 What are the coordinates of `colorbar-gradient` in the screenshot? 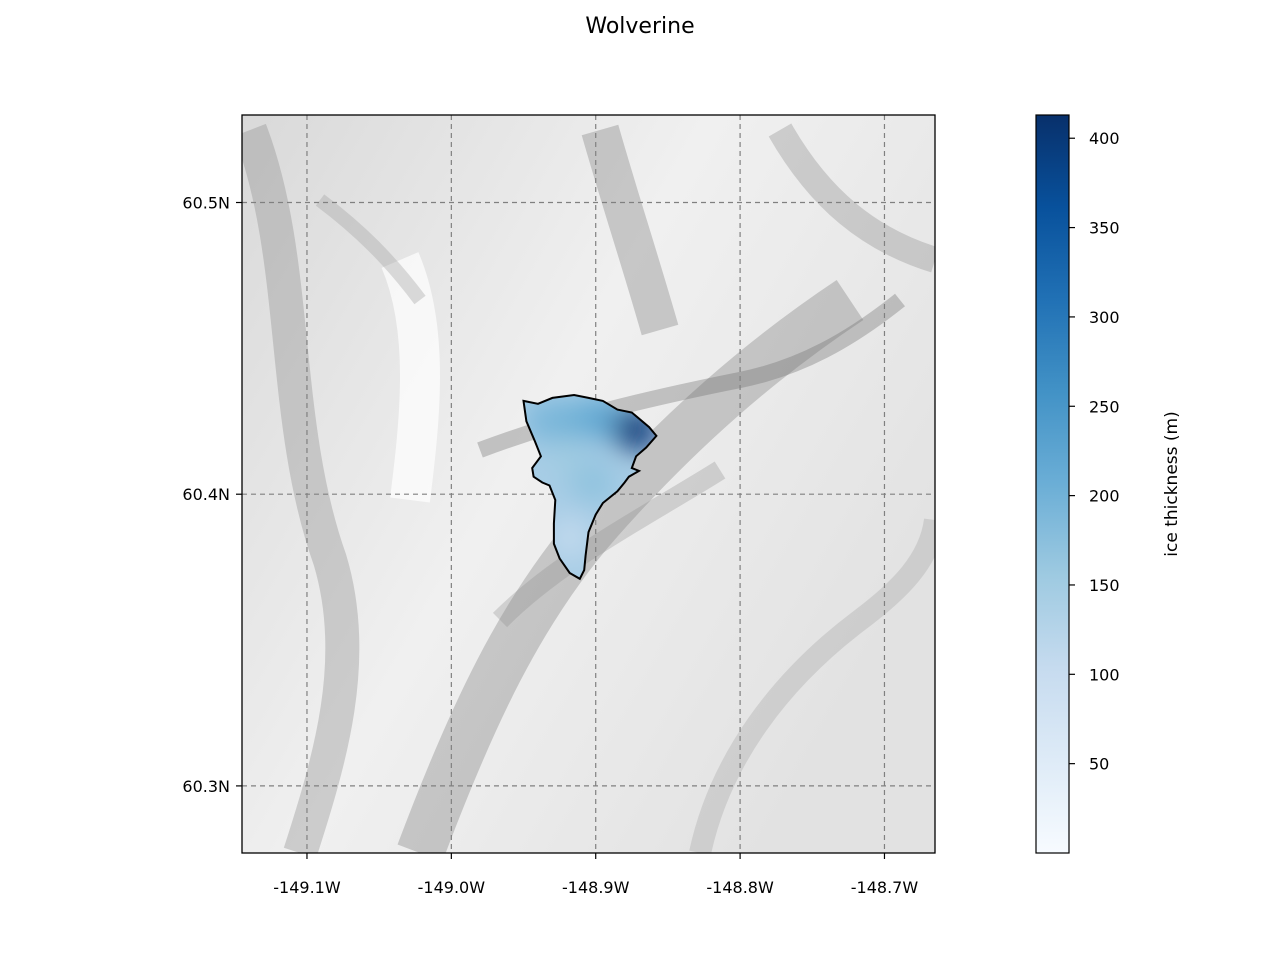 It's located at (1052, 484).